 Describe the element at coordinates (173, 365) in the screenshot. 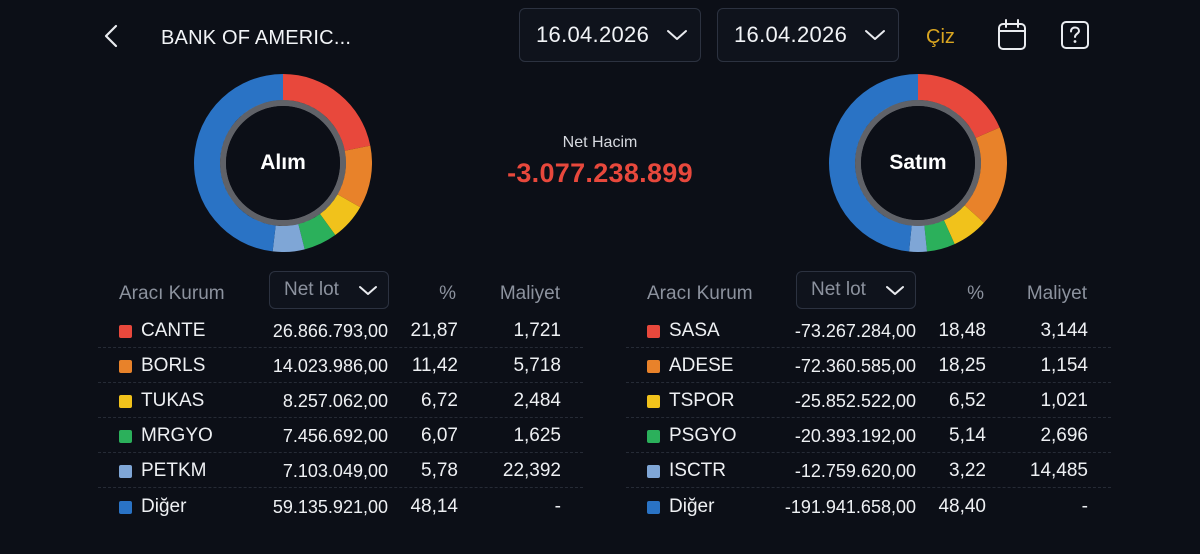

I see `broker-name: BORLS` at that location.